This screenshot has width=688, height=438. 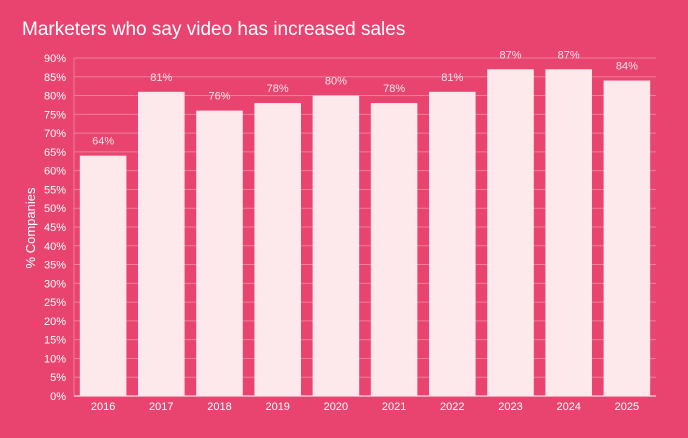 What do you see at coordinates (568, 407) in the screenshot?
I see `x-tick-label: 2024` at bounding box center [568, 407].